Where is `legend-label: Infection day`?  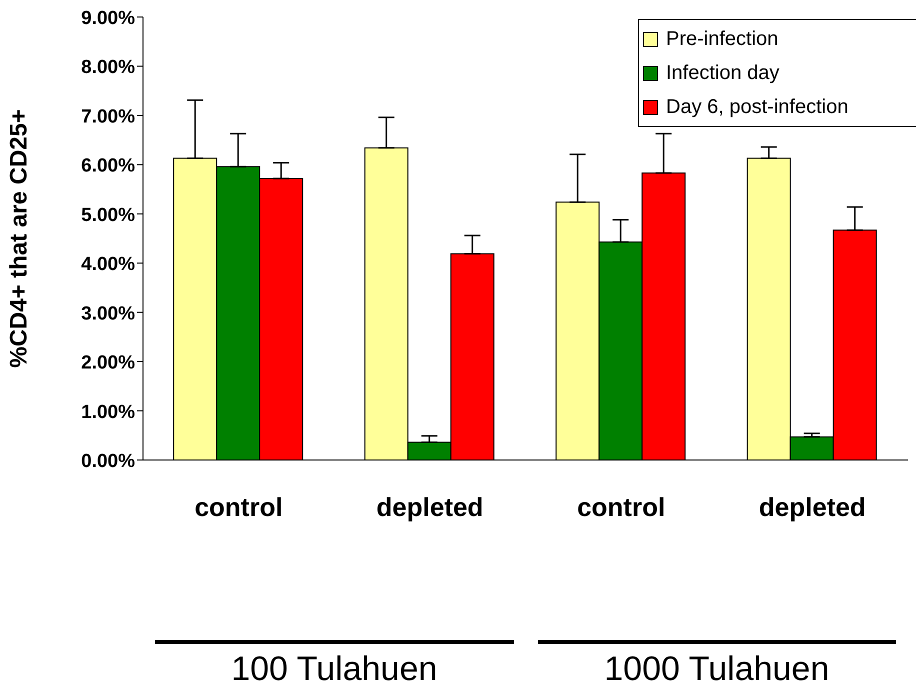
legend-label: Infection day is located at coordinates (723, 73).